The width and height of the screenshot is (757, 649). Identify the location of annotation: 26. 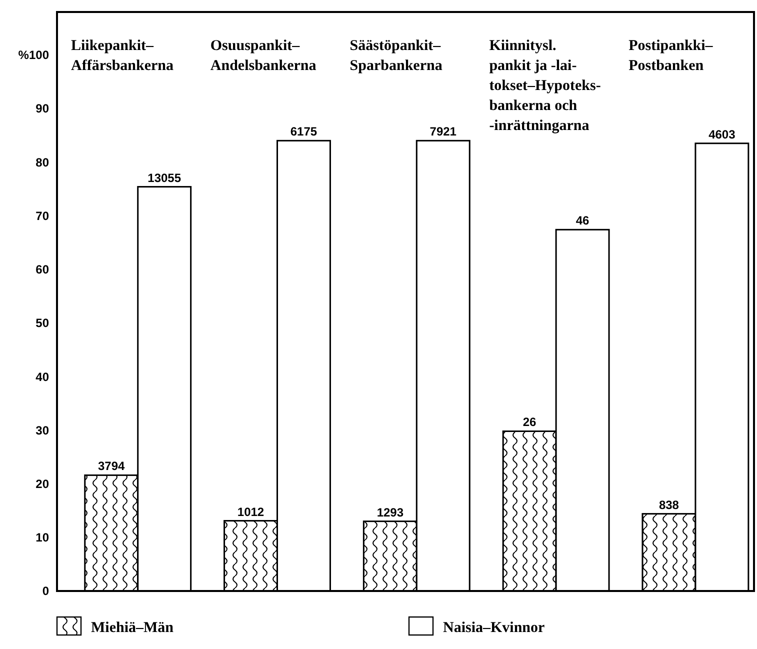
(529, 422).